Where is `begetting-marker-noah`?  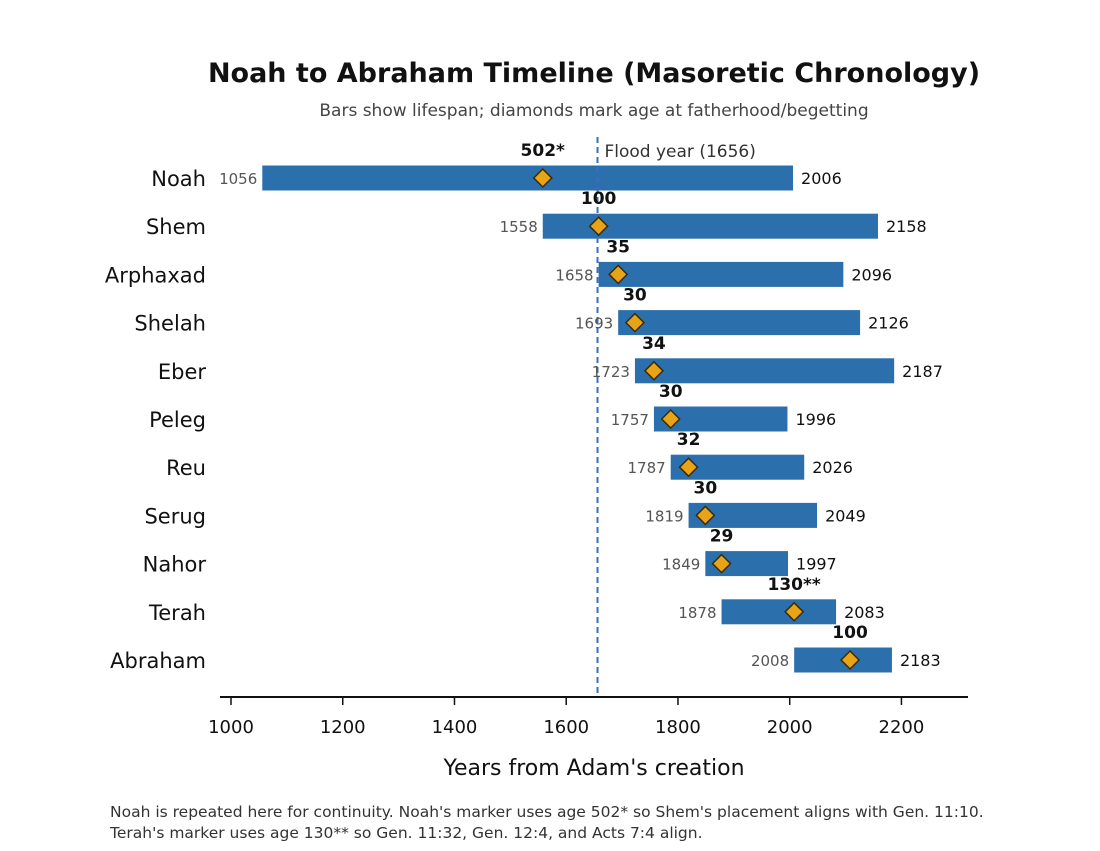 begetting-marker-noah is located at coordinates (542, 178).